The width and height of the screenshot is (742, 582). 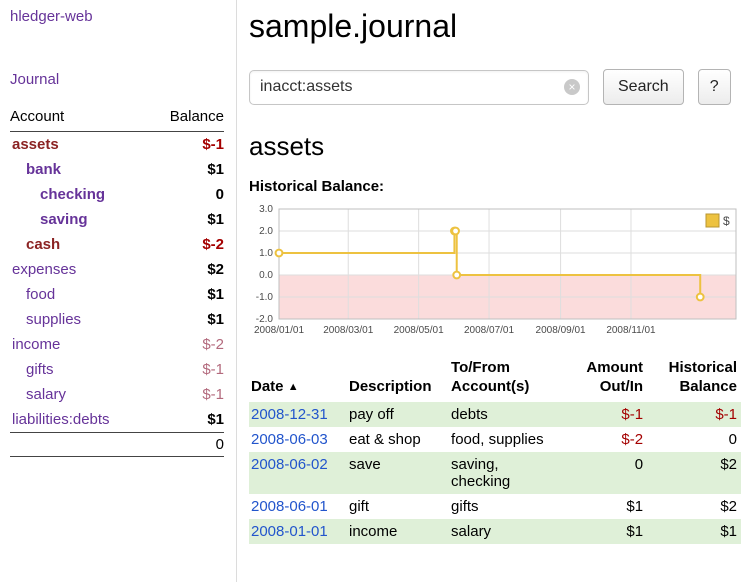 I want to click on register-header-date: Date ▲, so click(x=298, y=379).